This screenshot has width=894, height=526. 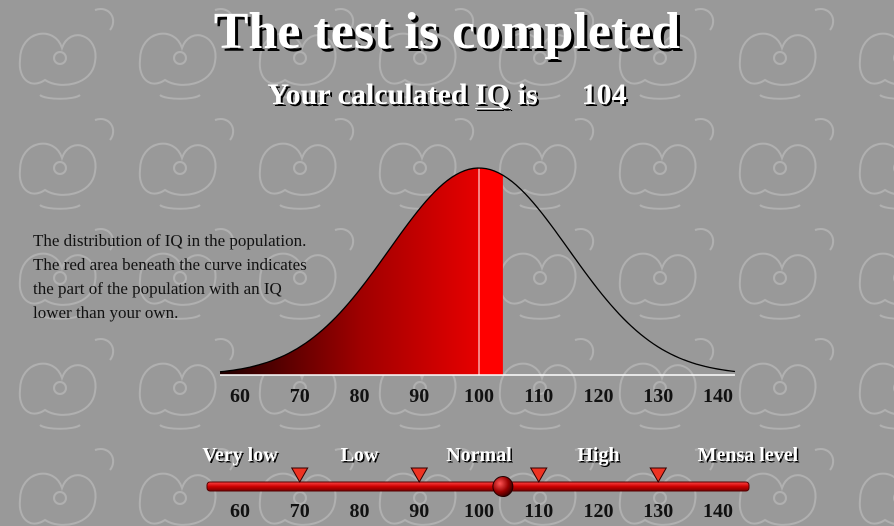 What do you see at coordinates (479, 475) in the screenshot?
I see `scale-boundary-markers` at bounding box center [479, 475].